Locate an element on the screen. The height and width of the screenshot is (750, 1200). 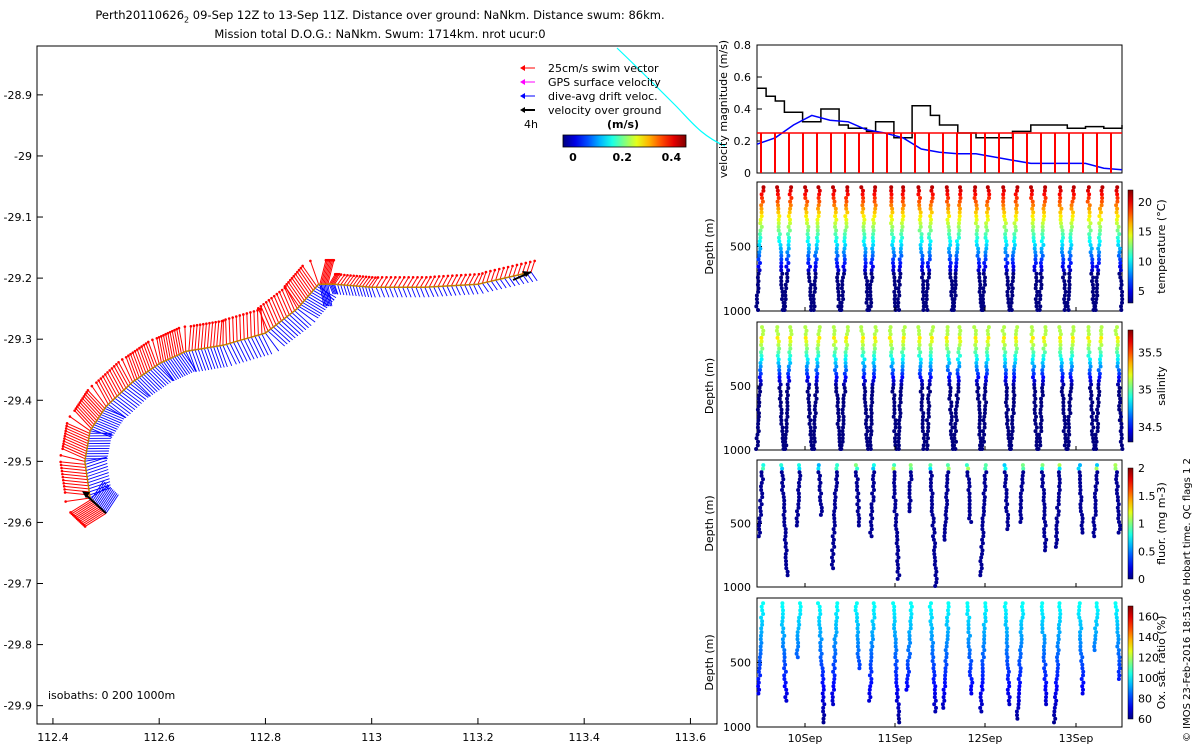
swim-vector-head is located at coordinates (372, 277).